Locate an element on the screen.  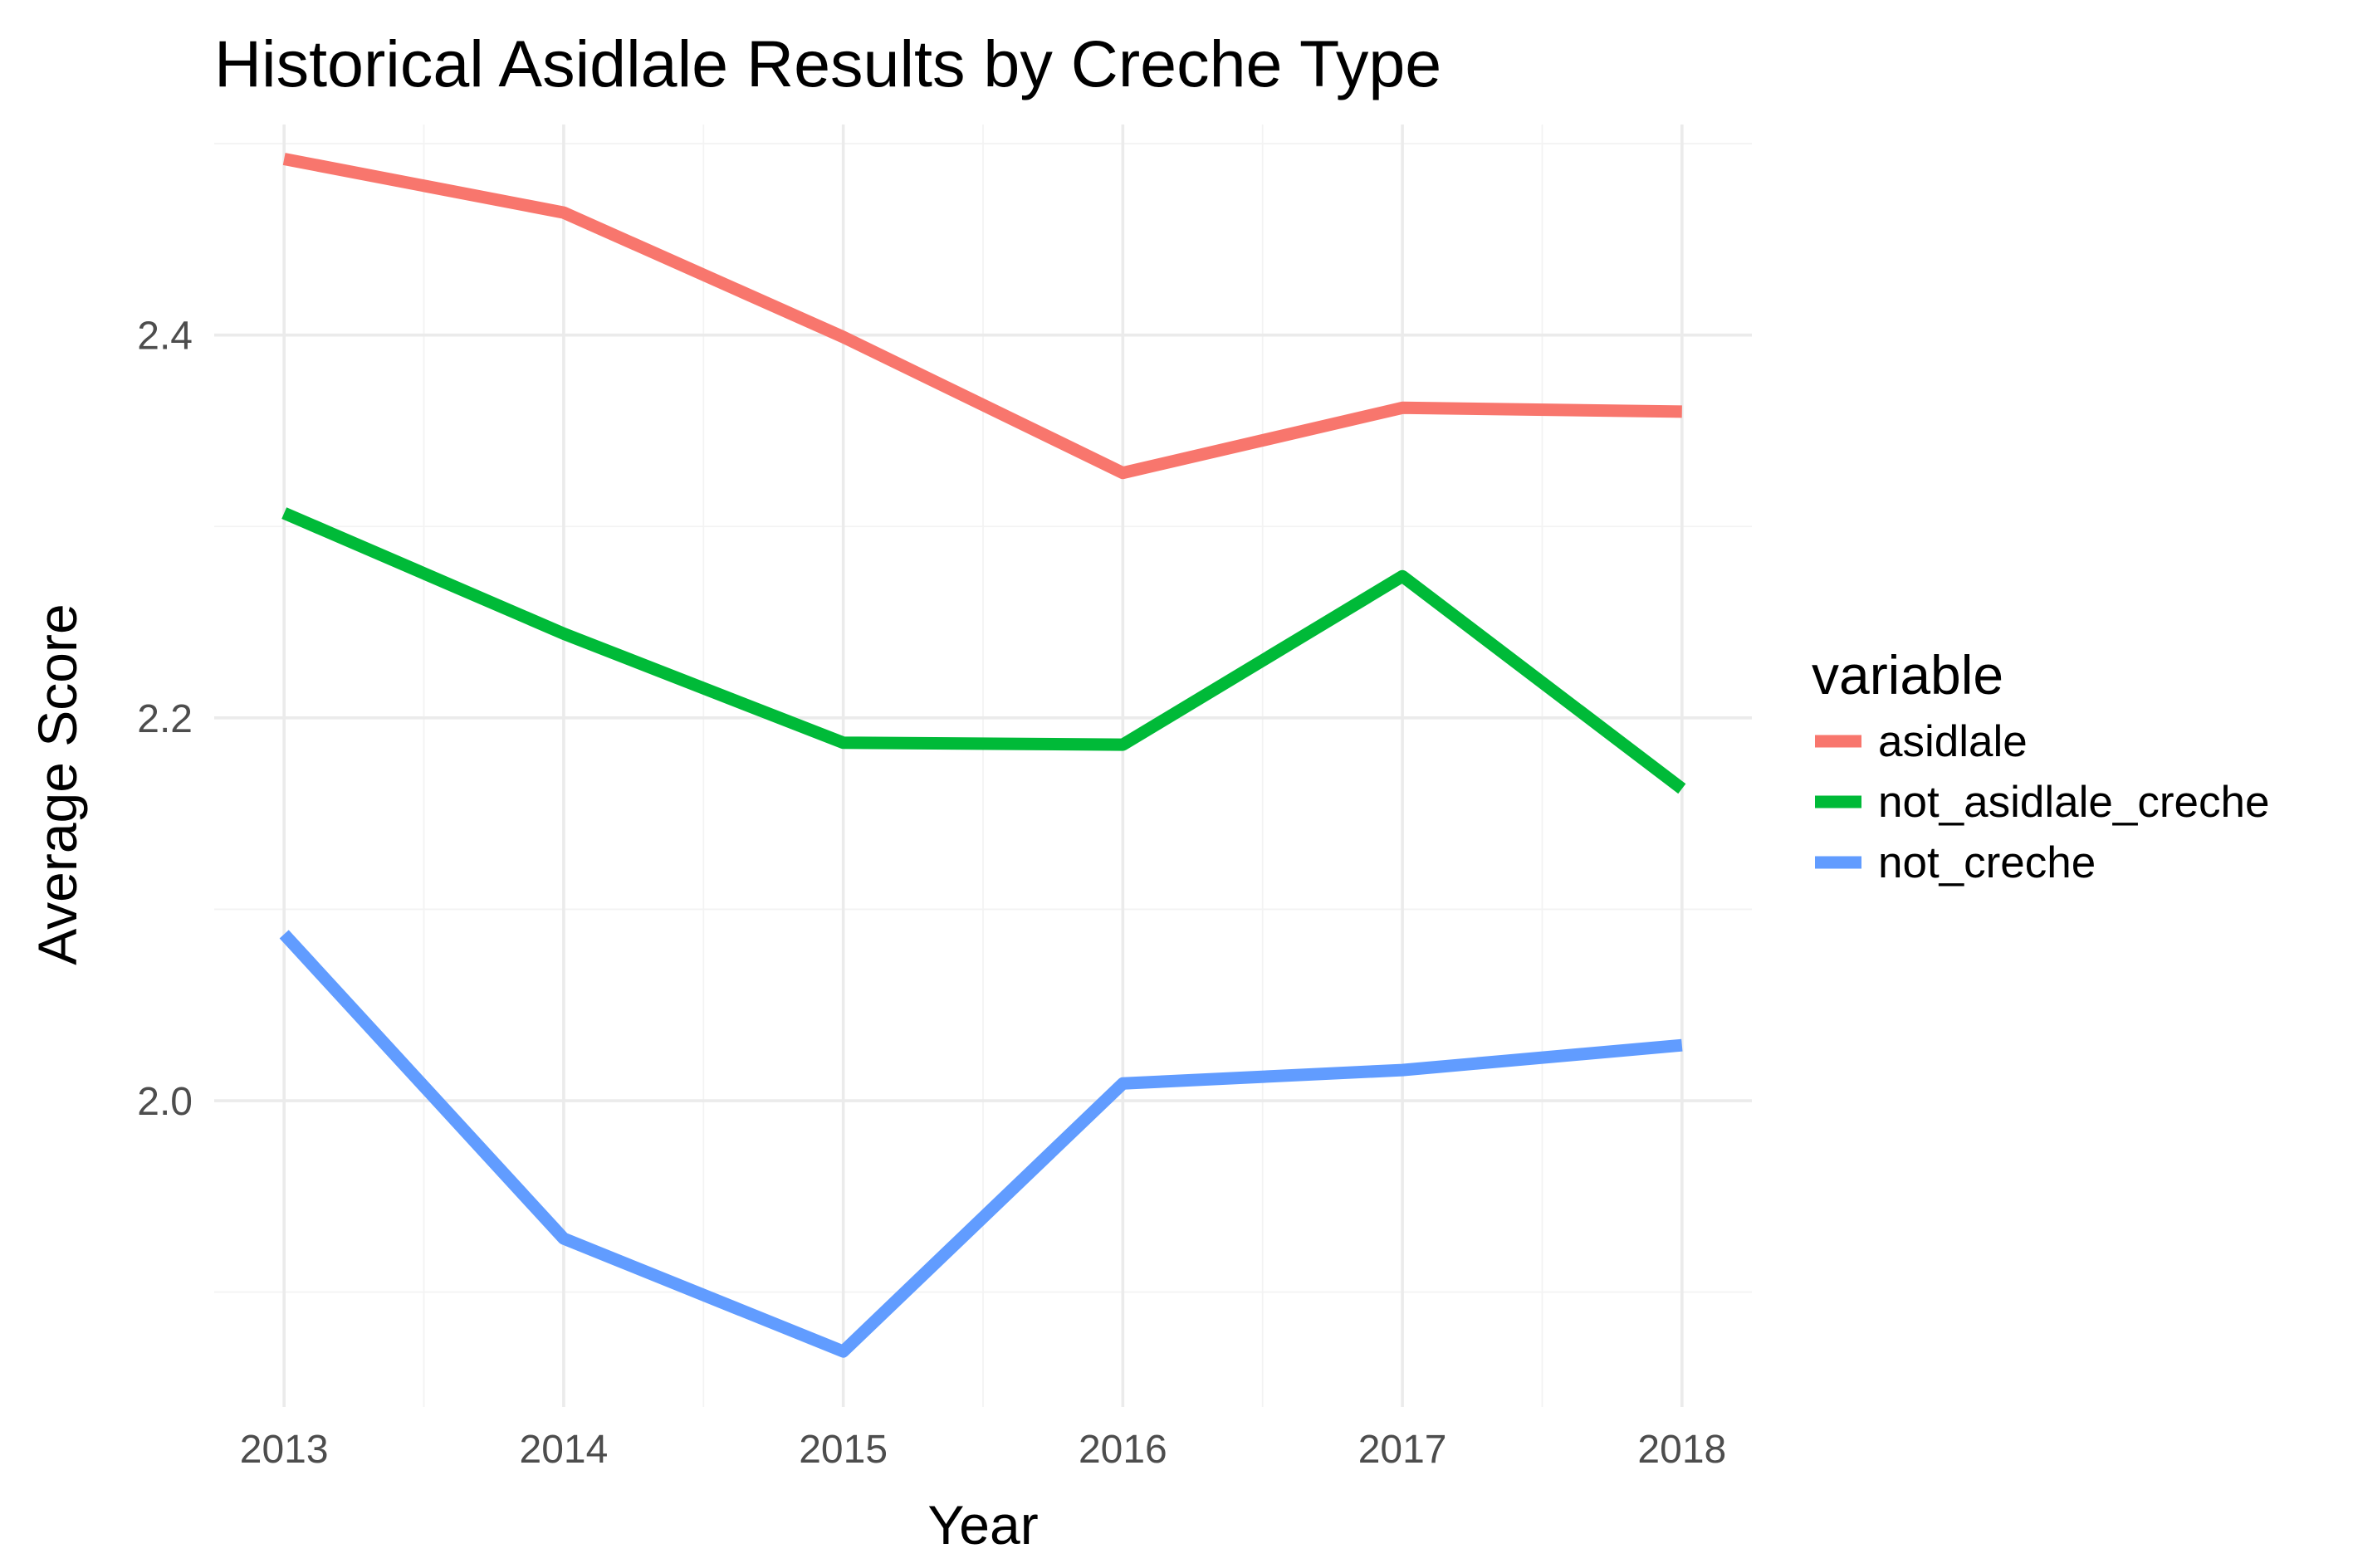
legend-title: variable is located at coordinates (1908, 675).